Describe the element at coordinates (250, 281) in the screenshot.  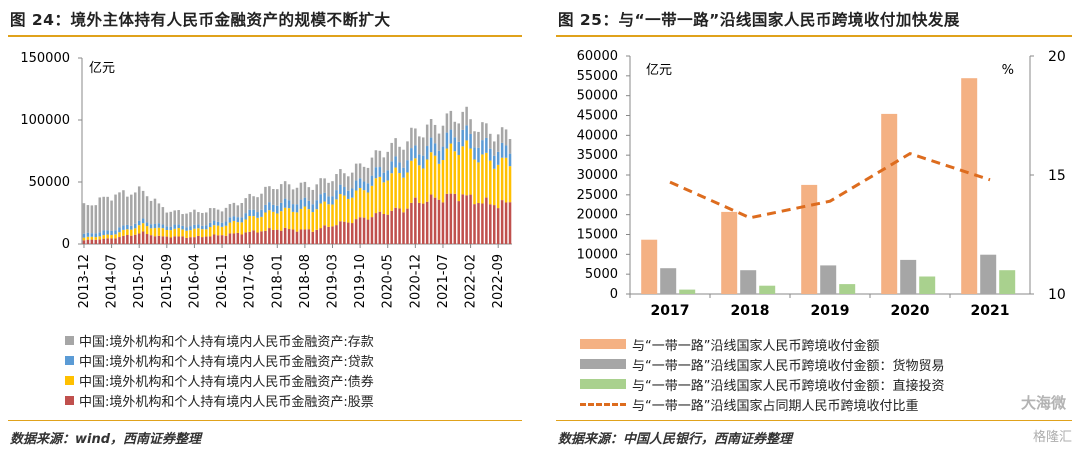
I see `x-tick-label: 2017-06` at that location.